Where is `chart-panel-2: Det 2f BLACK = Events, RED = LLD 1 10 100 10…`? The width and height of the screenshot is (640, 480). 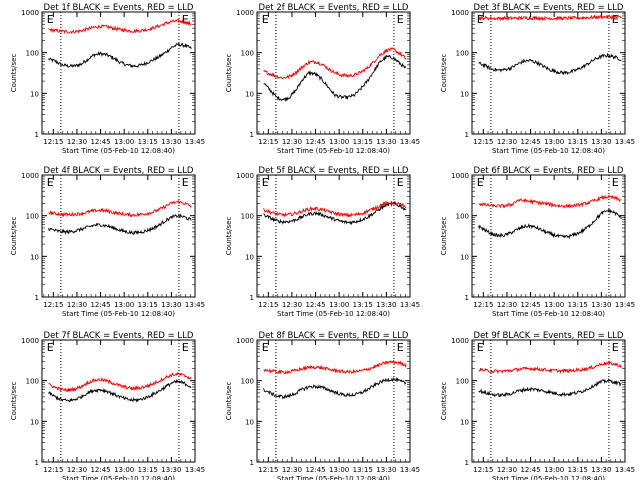 chart-panel-2: Det 2f BLACK = Events, RED = LLD 1 10 100 10… is located at coordinates (322, 79).